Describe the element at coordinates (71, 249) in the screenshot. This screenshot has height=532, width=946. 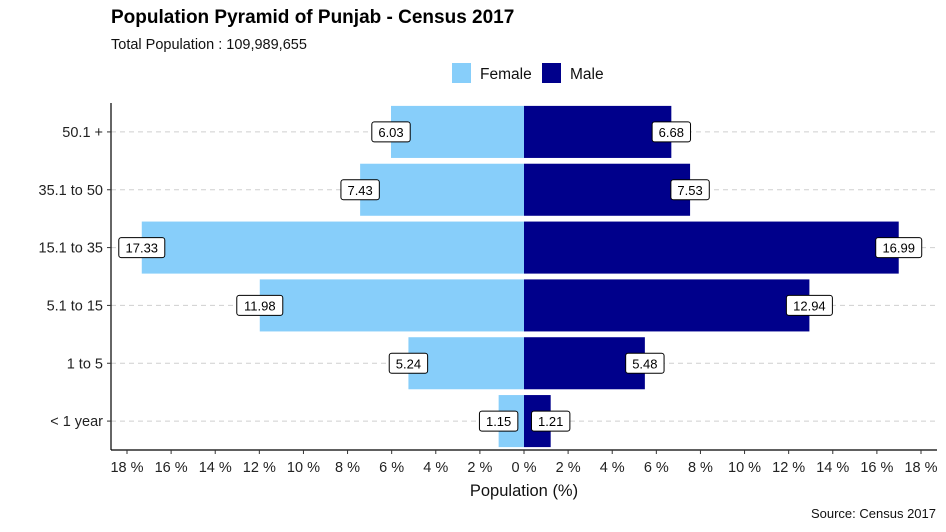
I see `y-tick-label: 15.1 to 35` at that location.